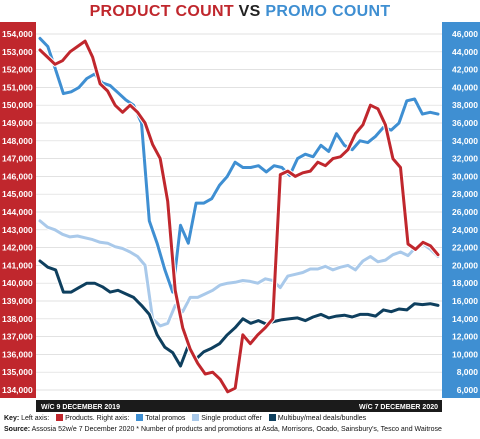 The image size is (480, 439). I want to click on legend-left-axis: Left axis:, so click(35, 418).